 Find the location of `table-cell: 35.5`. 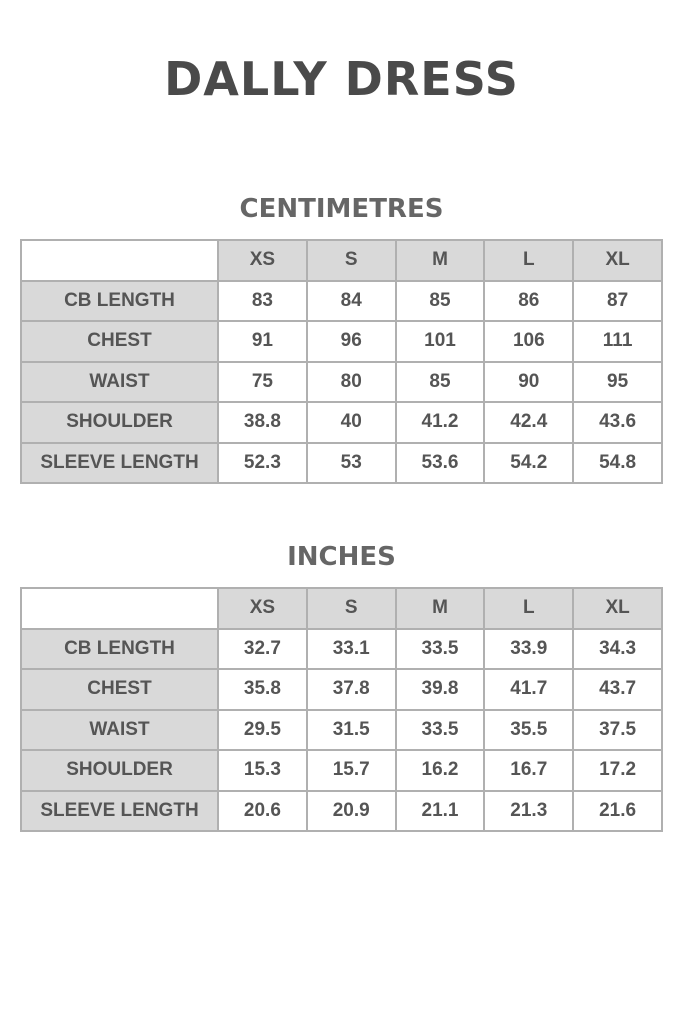

table-cell: 35.5 is located at coordinates (529, 729).